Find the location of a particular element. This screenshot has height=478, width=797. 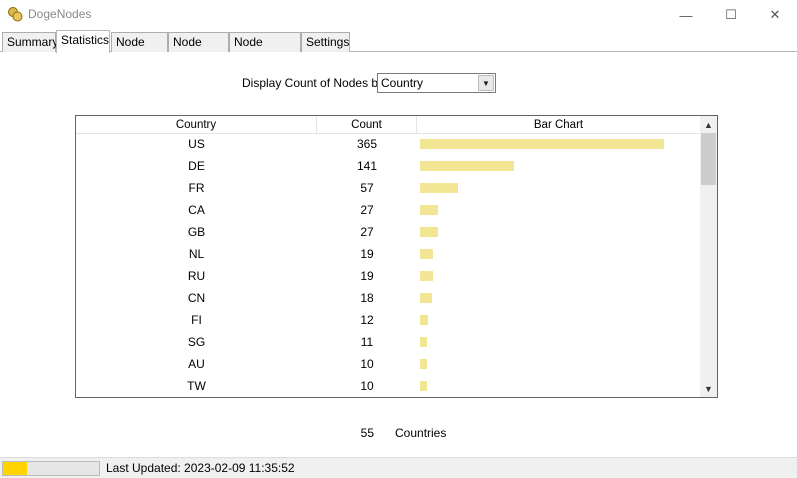

group-by-selected-value: Country is located at coordinates (402, 83).